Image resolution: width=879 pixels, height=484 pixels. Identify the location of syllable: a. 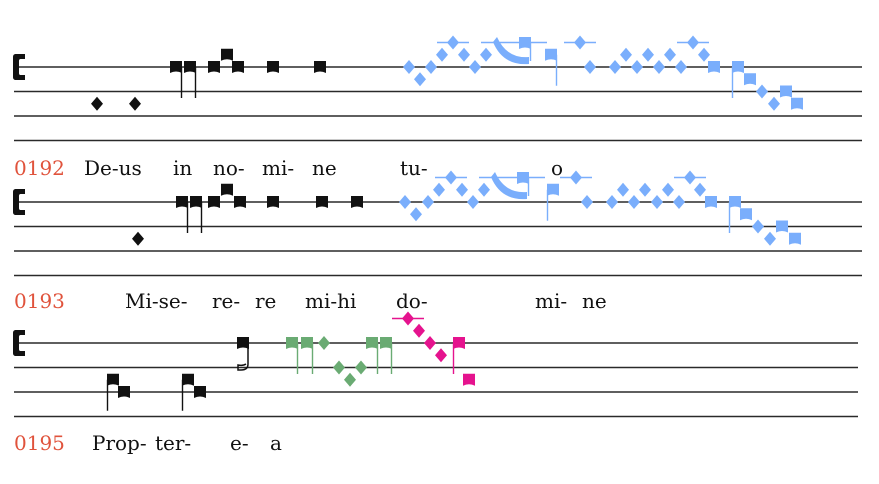
(276, 443).